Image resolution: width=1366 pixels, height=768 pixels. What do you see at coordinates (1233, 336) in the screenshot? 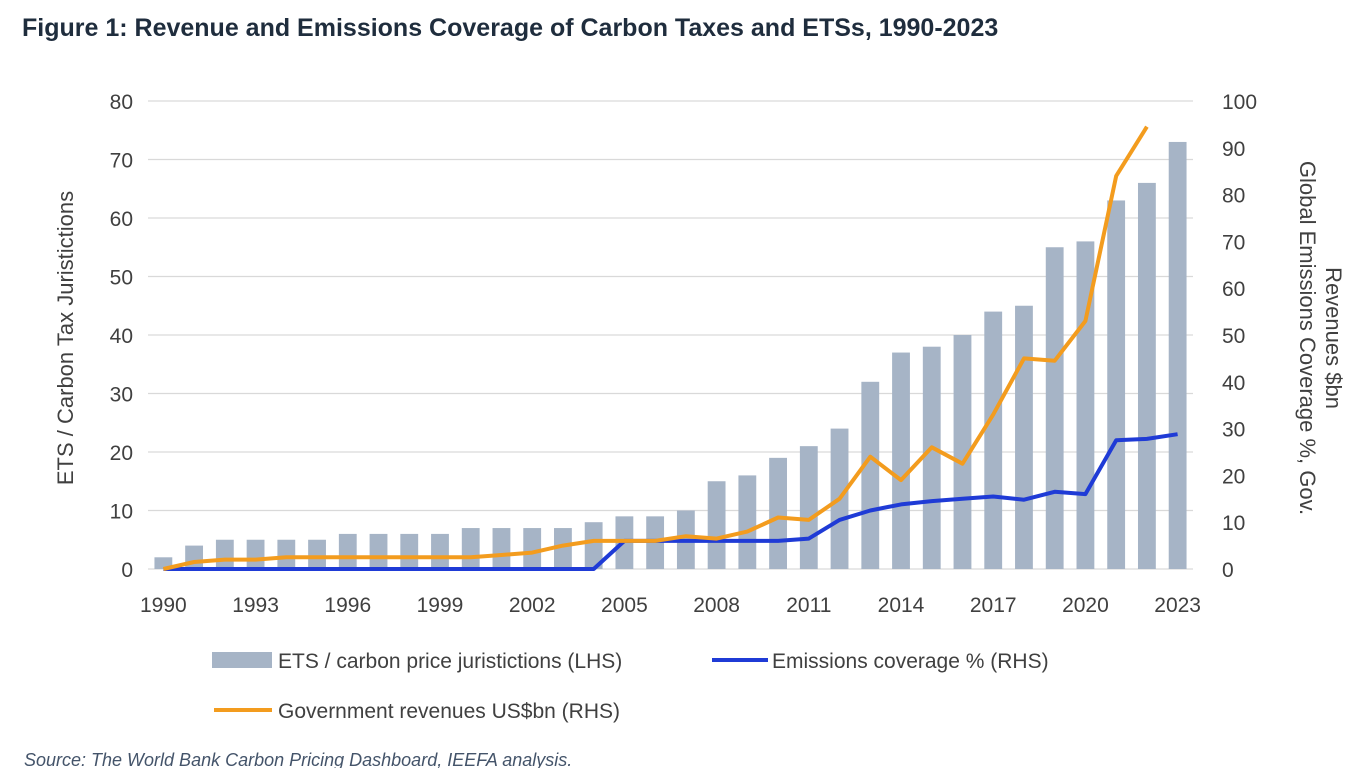
I see `right-tick-label: 50` at bounding box center [1233, 336].